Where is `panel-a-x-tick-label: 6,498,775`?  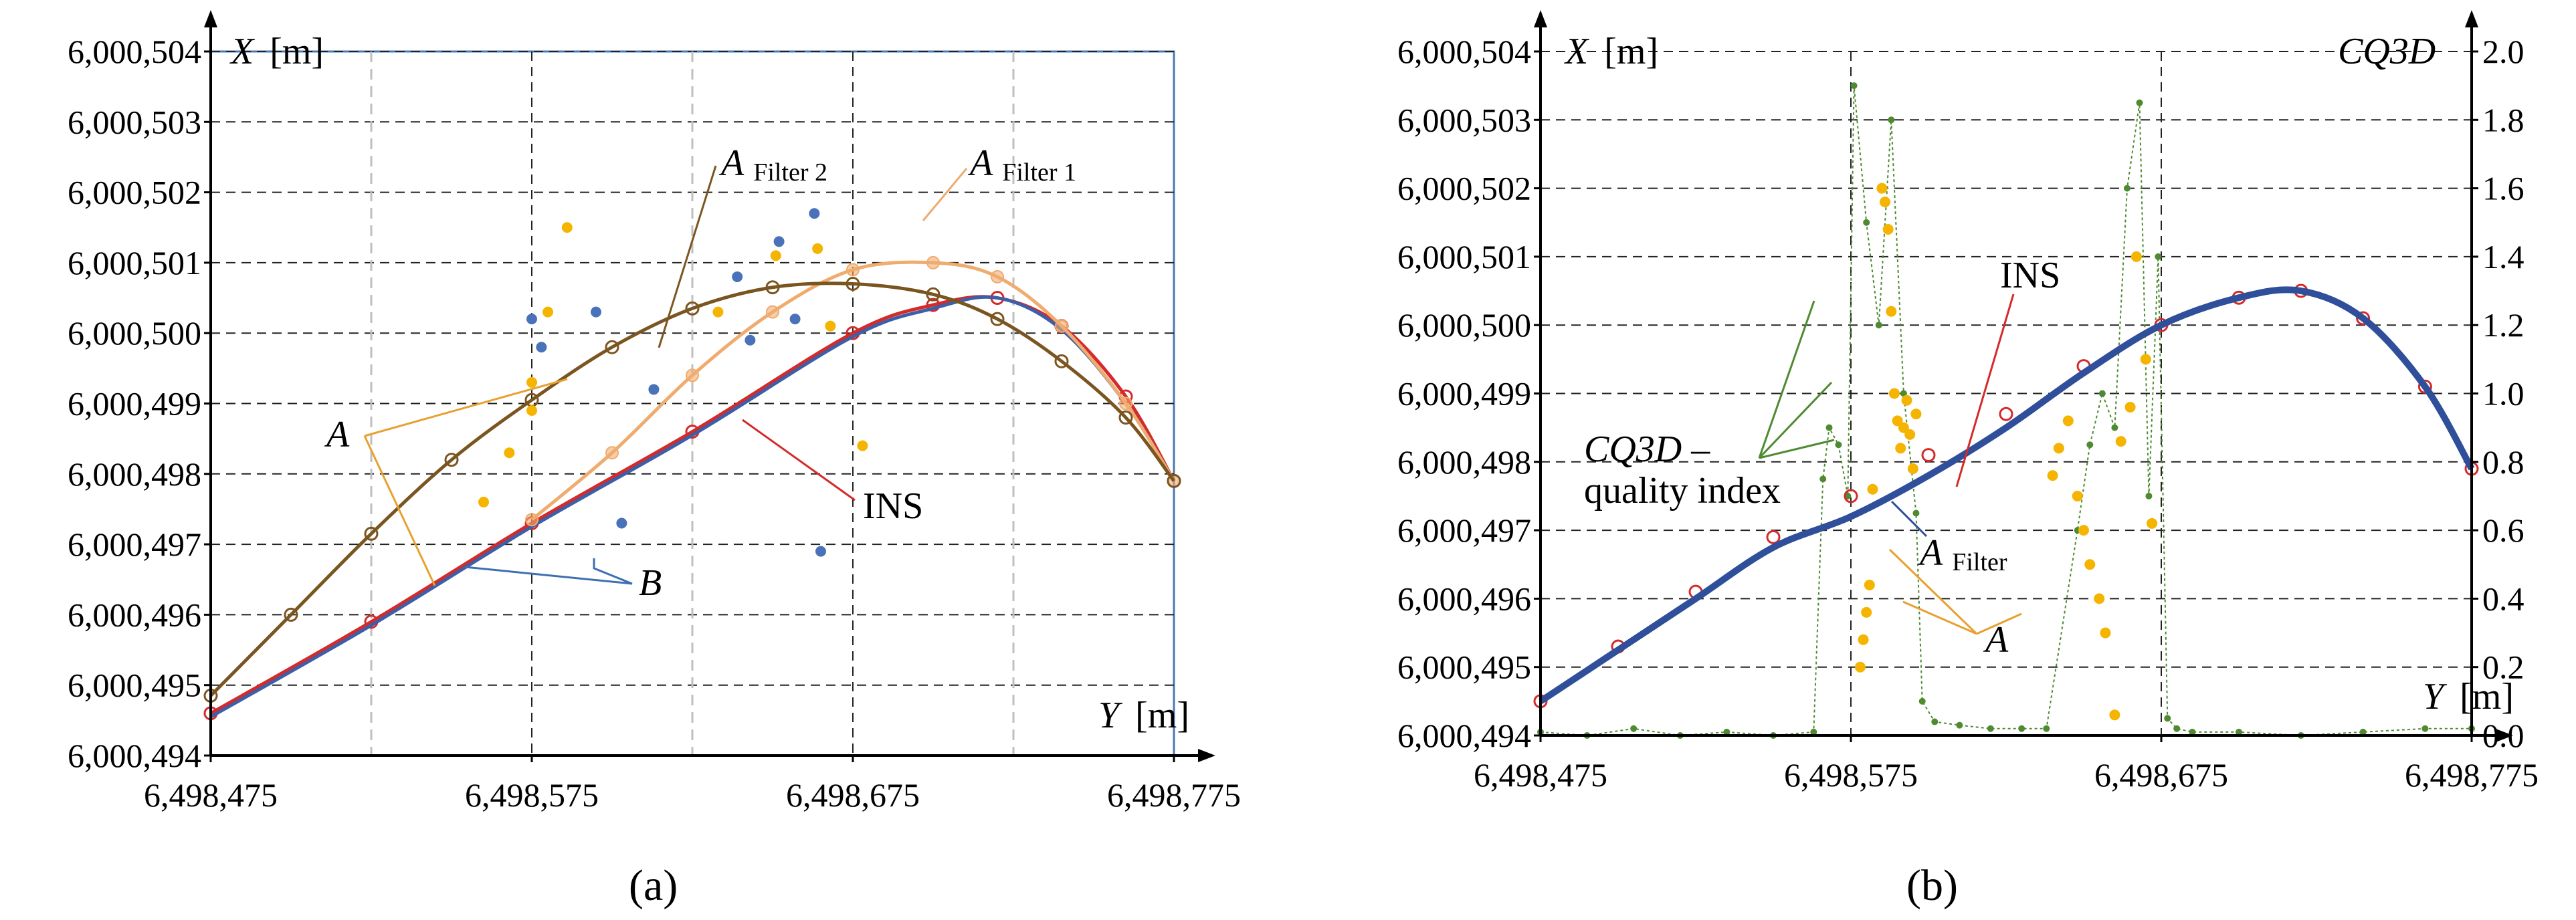
panel-a-x-tick-label: 6,498,775 is located at coordinates (1174, 795).